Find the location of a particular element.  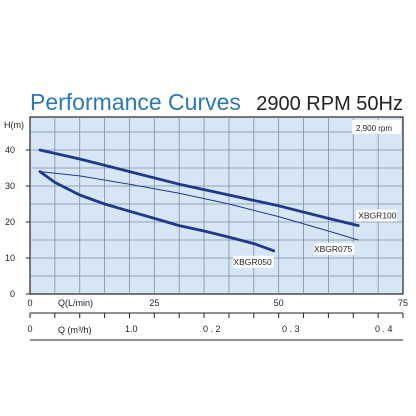

x2-tick-label: 0 is located at coordinates (29, 329).